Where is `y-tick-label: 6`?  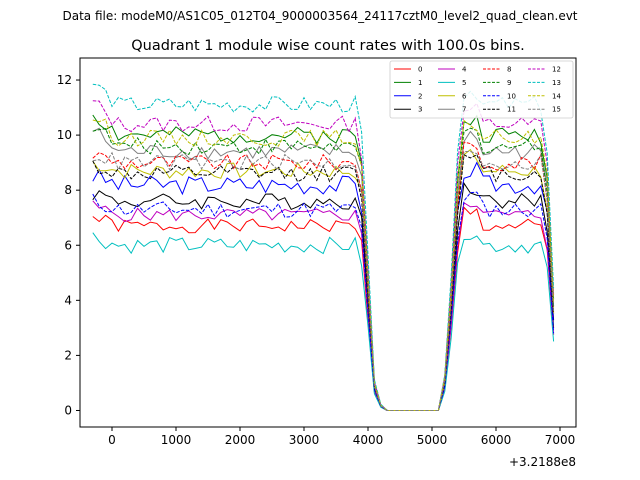 y-tick-label: 6 is located at coordinates (68, 245).